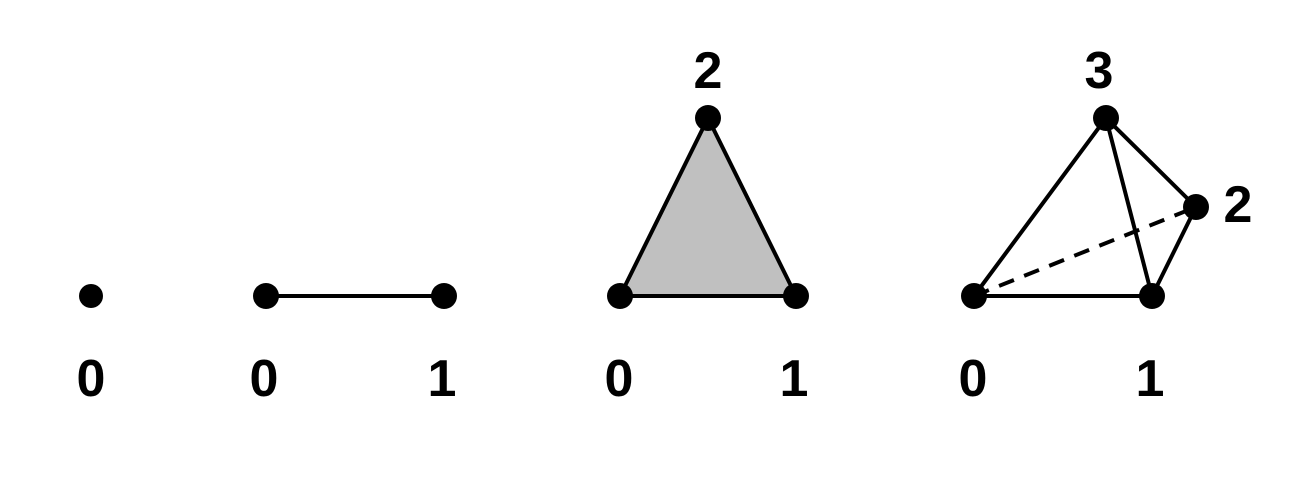 This screenshot has width=1313, height=479. I want to click on vertex-label-3: 3, so click(1099, 71).